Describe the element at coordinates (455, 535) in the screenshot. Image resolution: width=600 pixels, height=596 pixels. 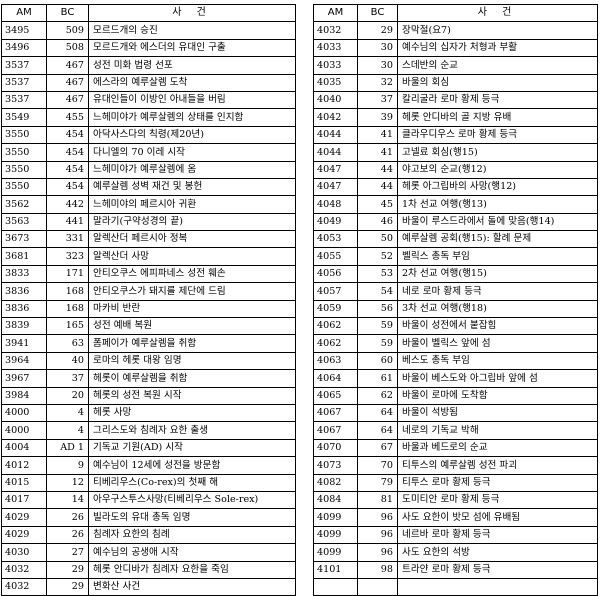
I see `table-row: 4099 96 네르바 로마 황제 등극` at that location.